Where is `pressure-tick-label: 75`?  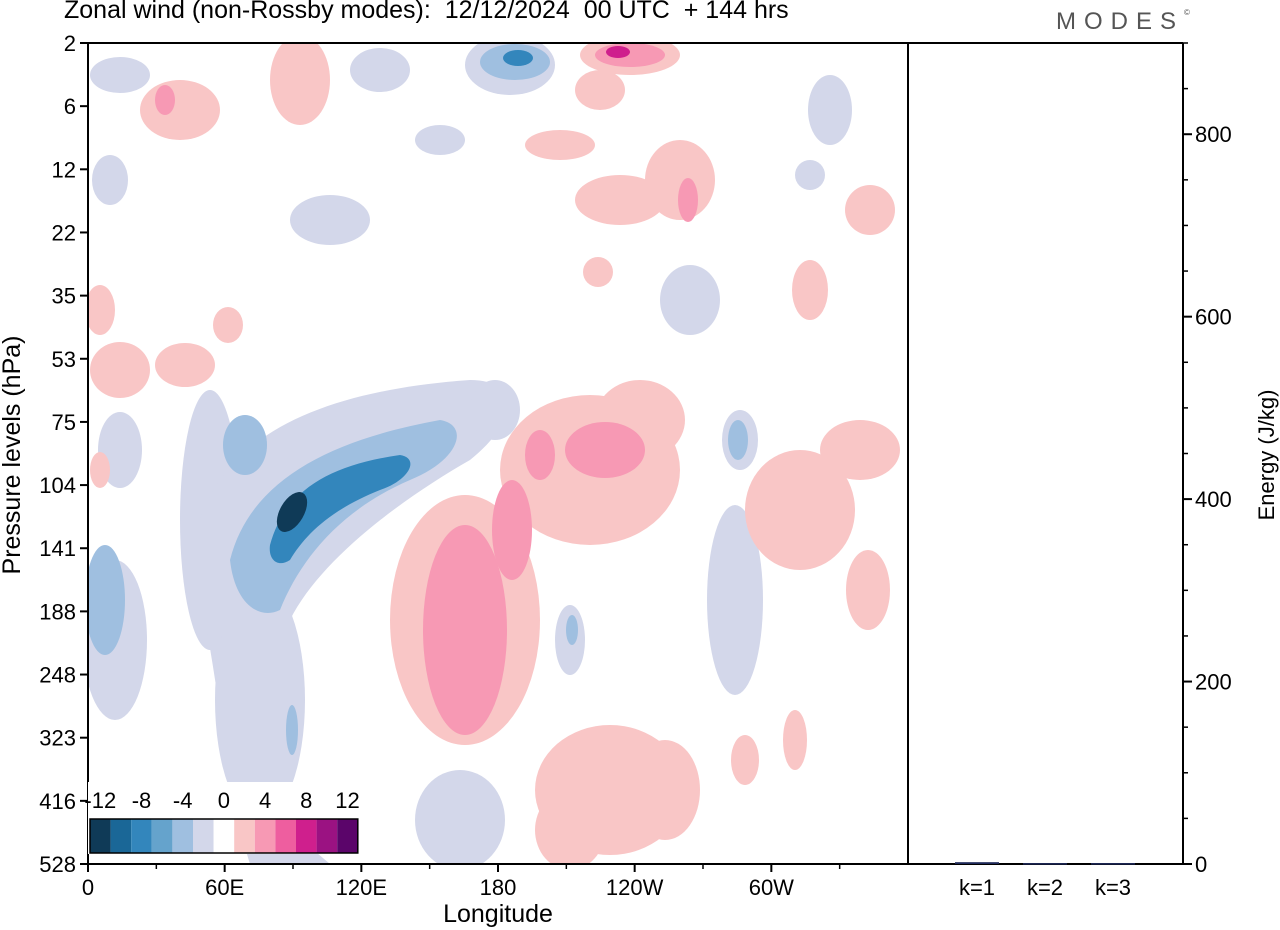 pressure-tick-label: 75 is located at coordinates (64, 422).